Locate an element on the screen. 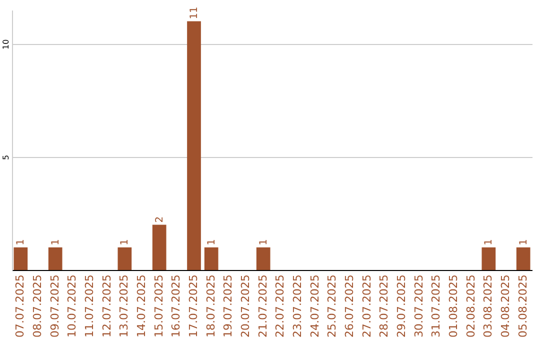 This screenshot has height=340, width=540. x-tick-label: 19.07.2025 is located at coordinates (228, 306).